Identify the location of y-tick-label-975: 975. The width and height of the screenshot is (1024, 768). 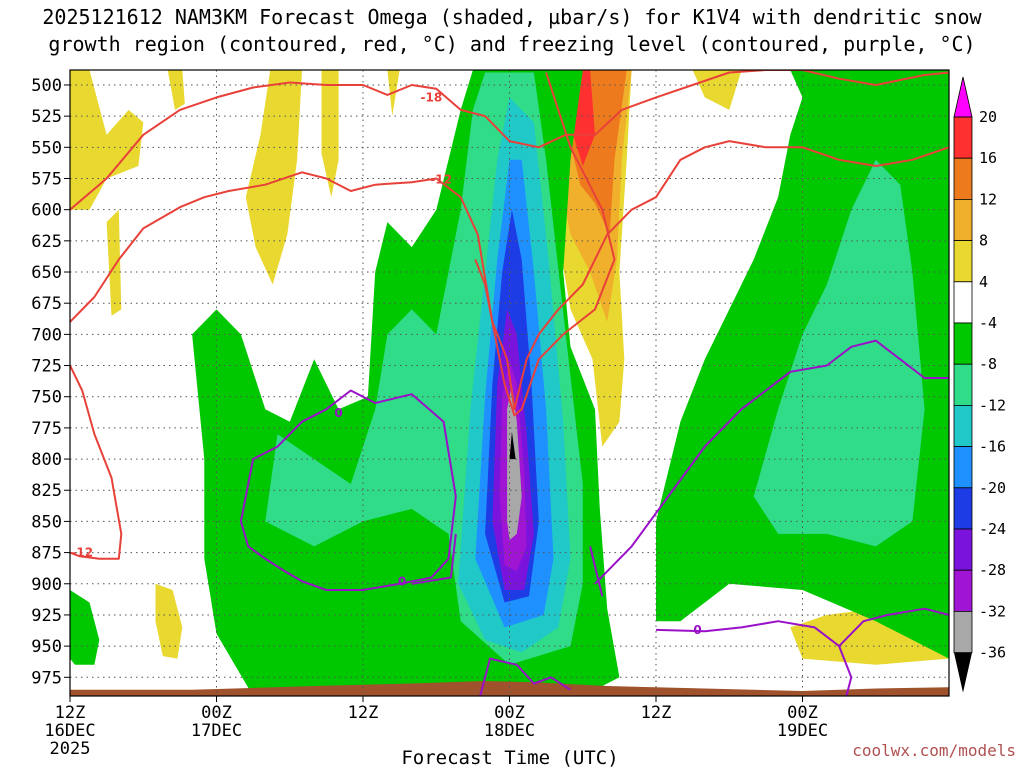
(46, 678).